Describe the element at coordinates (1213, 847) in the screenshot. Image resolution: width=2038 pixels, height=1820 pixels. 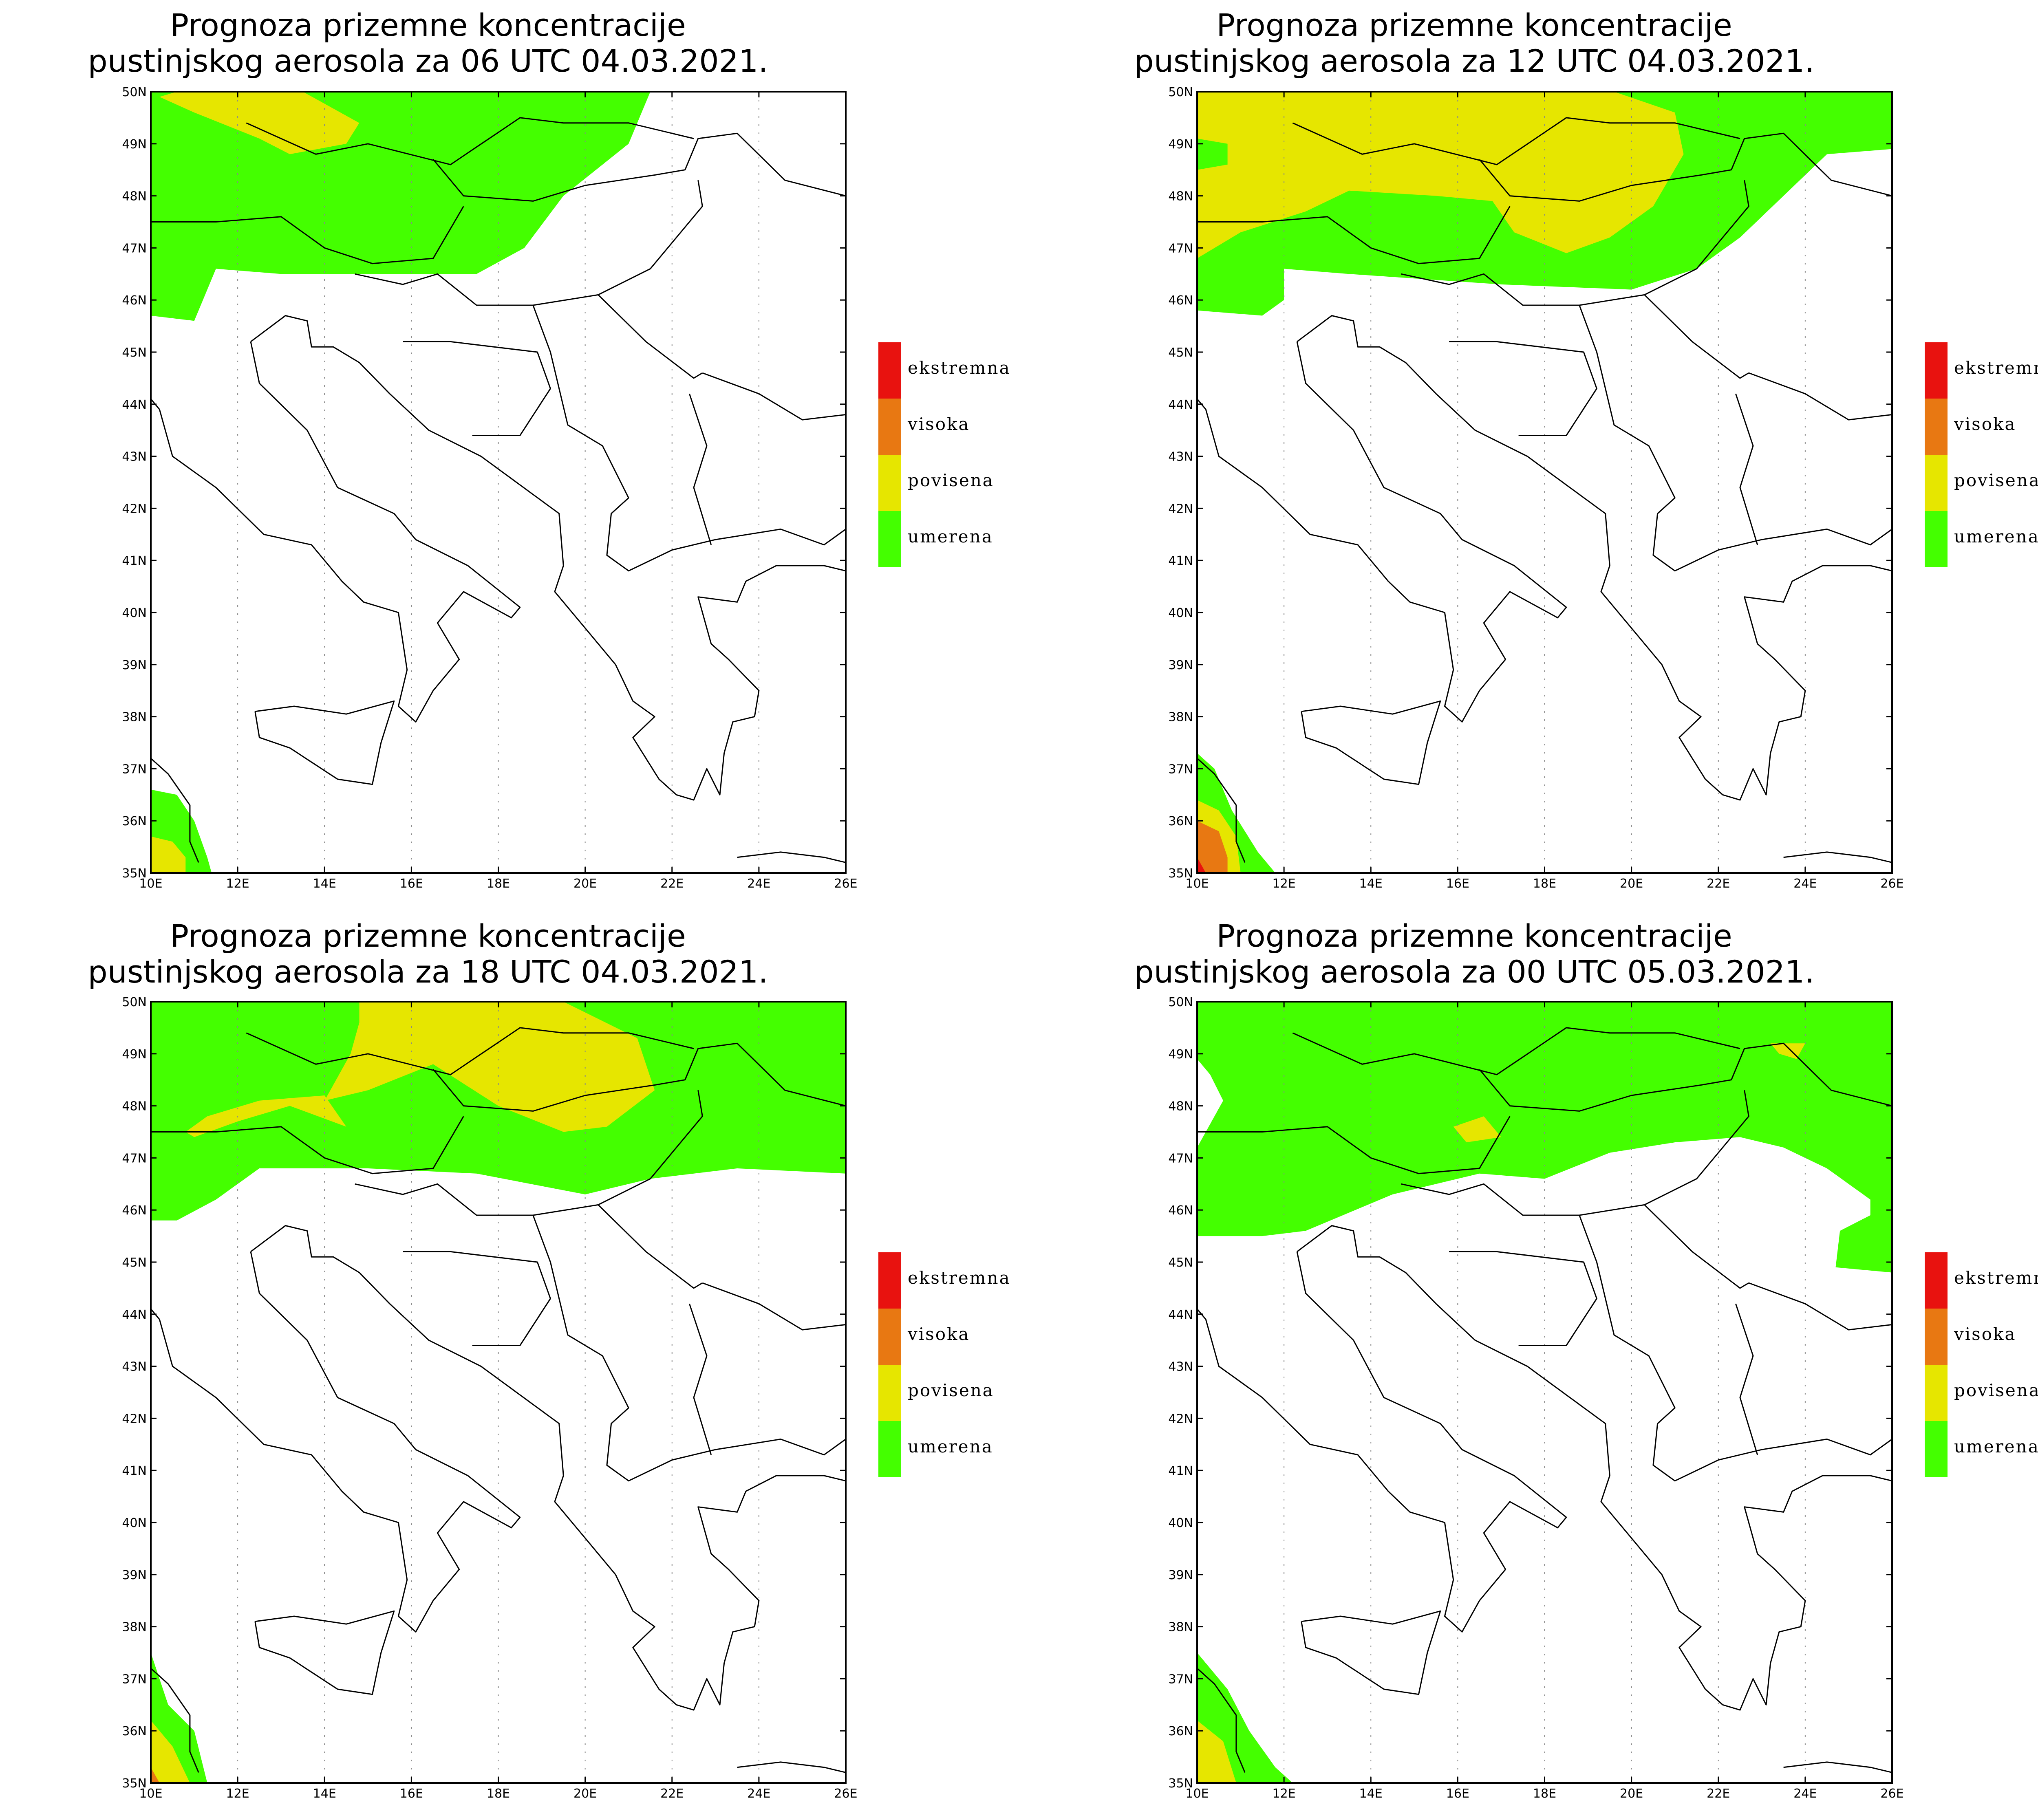
I see `dust-visoka-area` at that location.